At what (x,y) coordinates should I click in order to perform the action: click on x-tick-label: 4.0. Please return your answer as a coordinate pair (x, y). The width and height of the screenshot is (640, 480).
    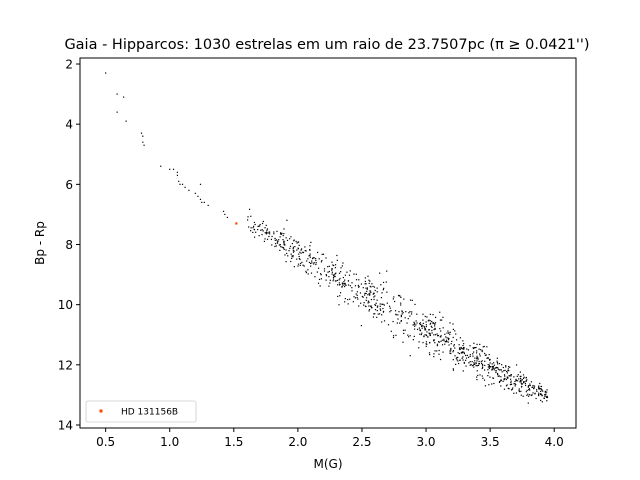
    Looking at the image, I should click on (554, 442).